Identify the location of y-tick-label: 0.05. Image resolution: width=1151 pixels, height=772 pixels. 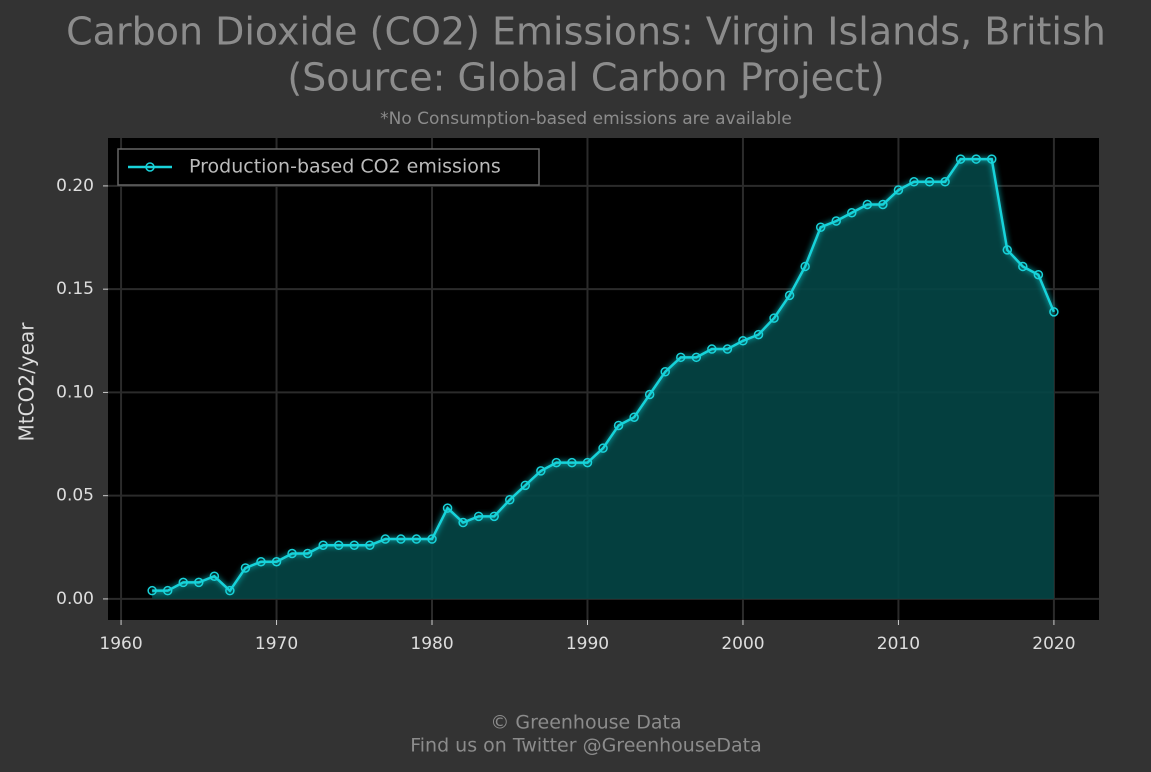
(75, 496).